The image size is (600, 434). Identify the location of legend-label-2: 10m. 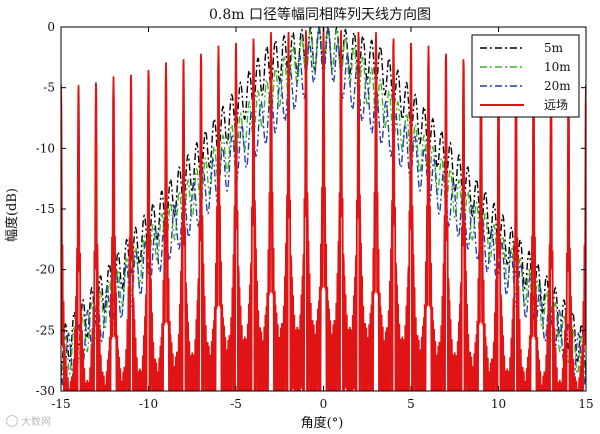
(557, 67).